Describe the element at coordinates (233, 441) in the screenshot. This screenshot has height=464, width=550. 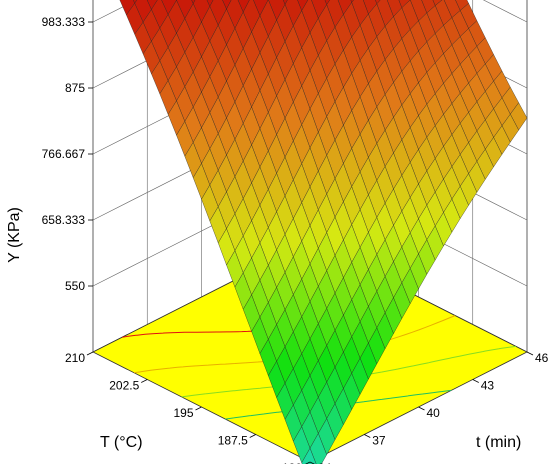
I see `x-tick-label: 187.5` at that location.